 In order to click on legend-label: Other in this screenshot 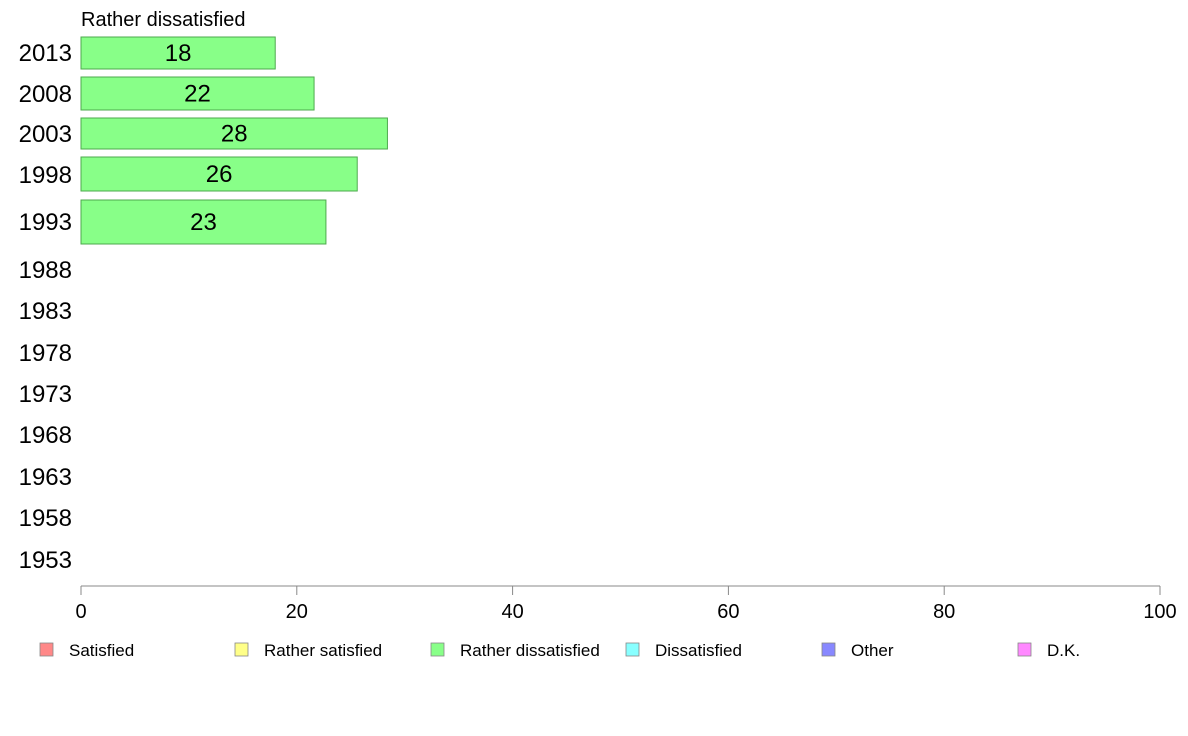, I will do `click(872, 650)`.